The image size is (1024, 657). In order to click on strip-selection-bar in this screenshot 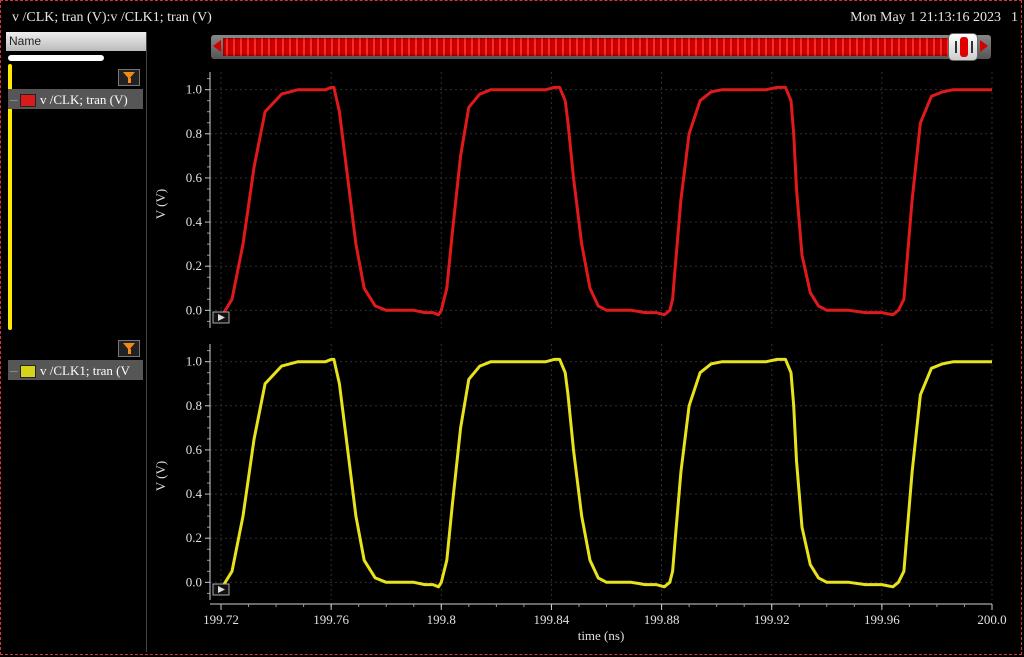, I will do `click(10, 197)`.